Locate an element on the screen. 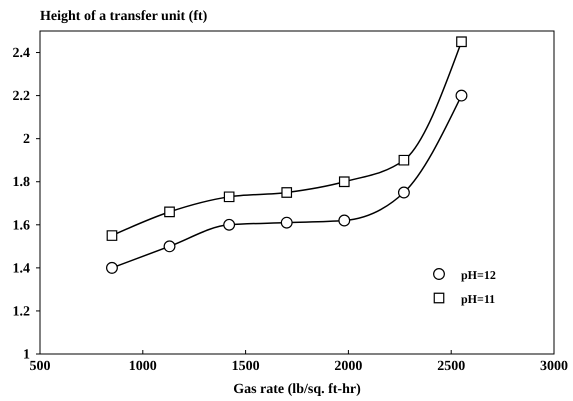  x-tick-label: 2500 is located at coordinates (451, 366).